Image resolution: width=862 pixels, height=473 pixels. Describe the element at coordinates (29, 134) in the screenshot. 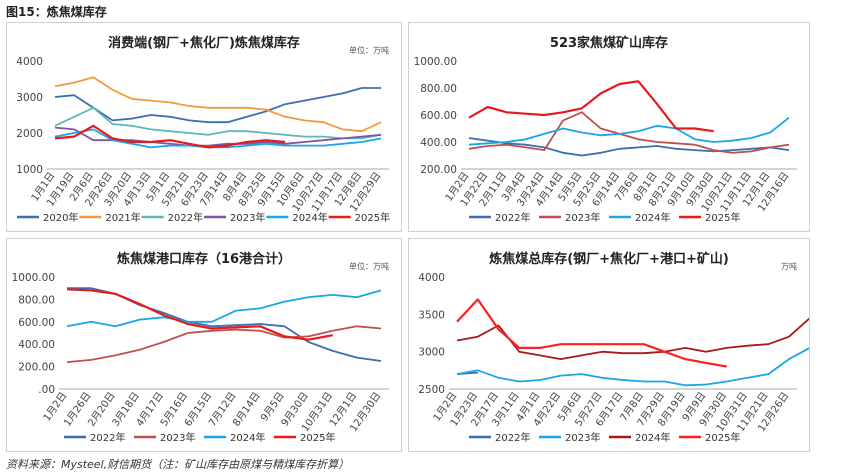

I see `y-tick-label: 2000` at that location.